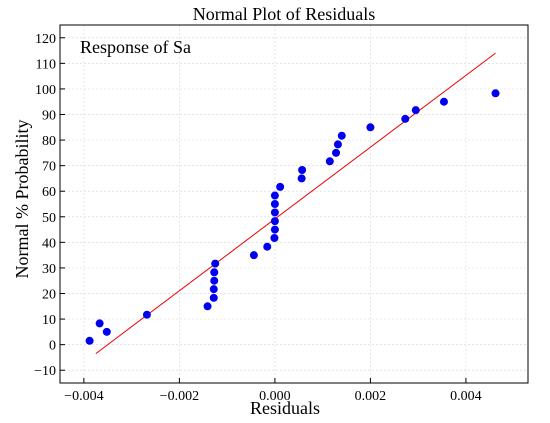 Image resolution: width=550 pixels, height=423 pixels. I want to click on x-tick-label: 0.004, so click(466, 396).